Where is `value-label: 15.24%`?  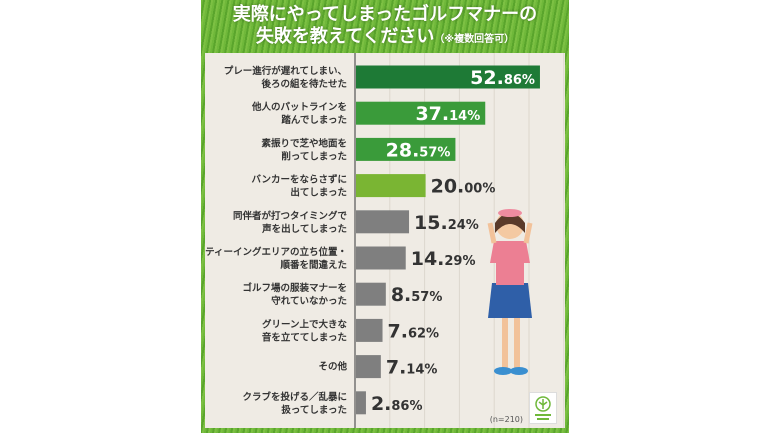
value-label: 15.24% is located at coordinates (446, 223).